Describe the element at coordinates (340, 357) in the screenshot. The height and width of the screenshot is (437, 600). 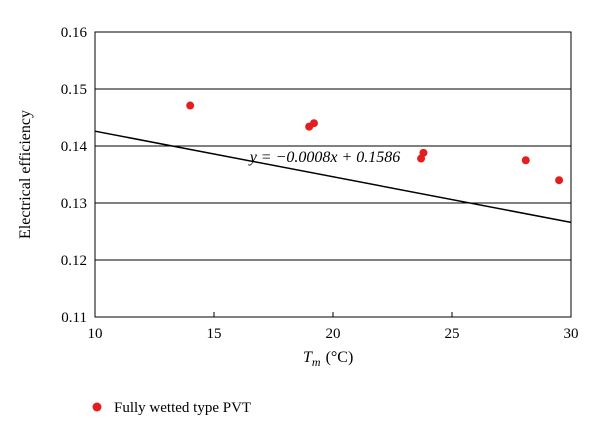
I see `x-axis-unit: (°C)` at that location.